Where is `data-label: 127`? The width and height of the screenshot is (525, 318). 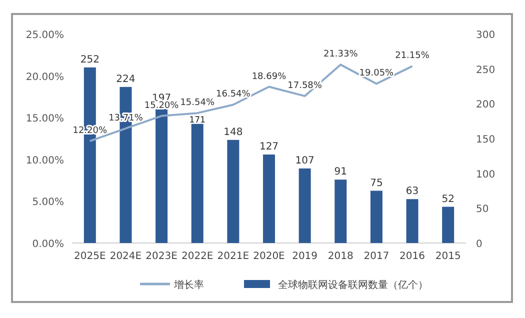
data-label: 127 is located at coordinates (269, 147).